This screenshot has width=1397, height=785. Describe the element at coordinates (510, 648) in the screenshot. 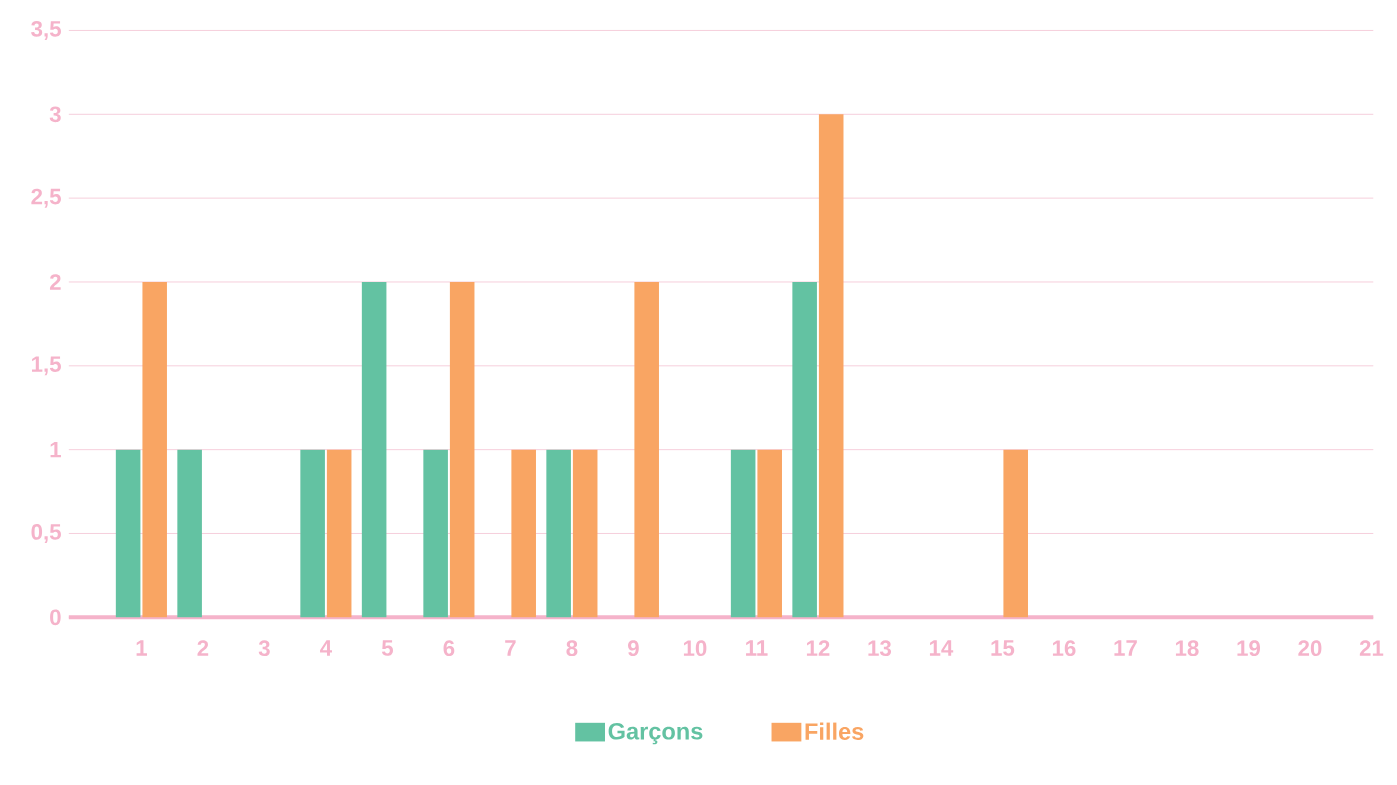

I see `x-tick-label: 7` at that location.